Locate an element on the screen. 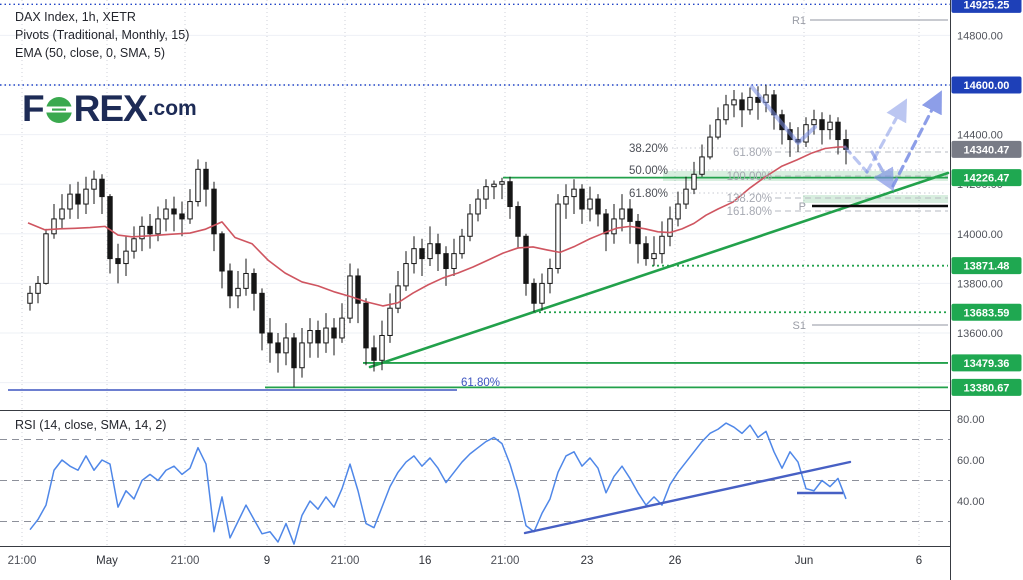 This screenshot has height=580, width=1023. svg-text: 38.20% is located at coordinates (648, 149).